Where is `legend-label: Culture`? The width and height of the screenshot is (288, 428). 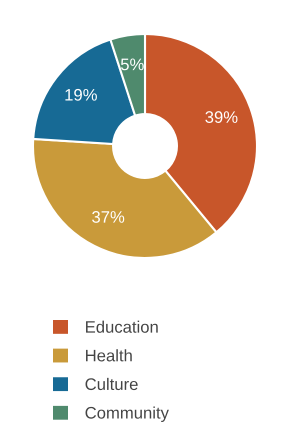 legend-label: Culture is located at coordinates (112, 384).